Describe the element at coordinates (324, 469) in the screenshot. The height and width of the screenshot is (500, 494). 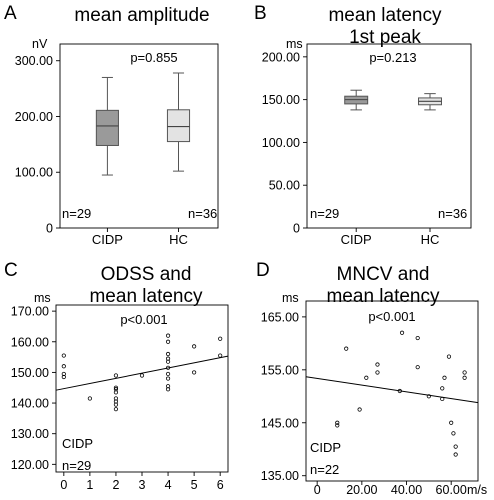
I see `n-label: n=22` at that location.